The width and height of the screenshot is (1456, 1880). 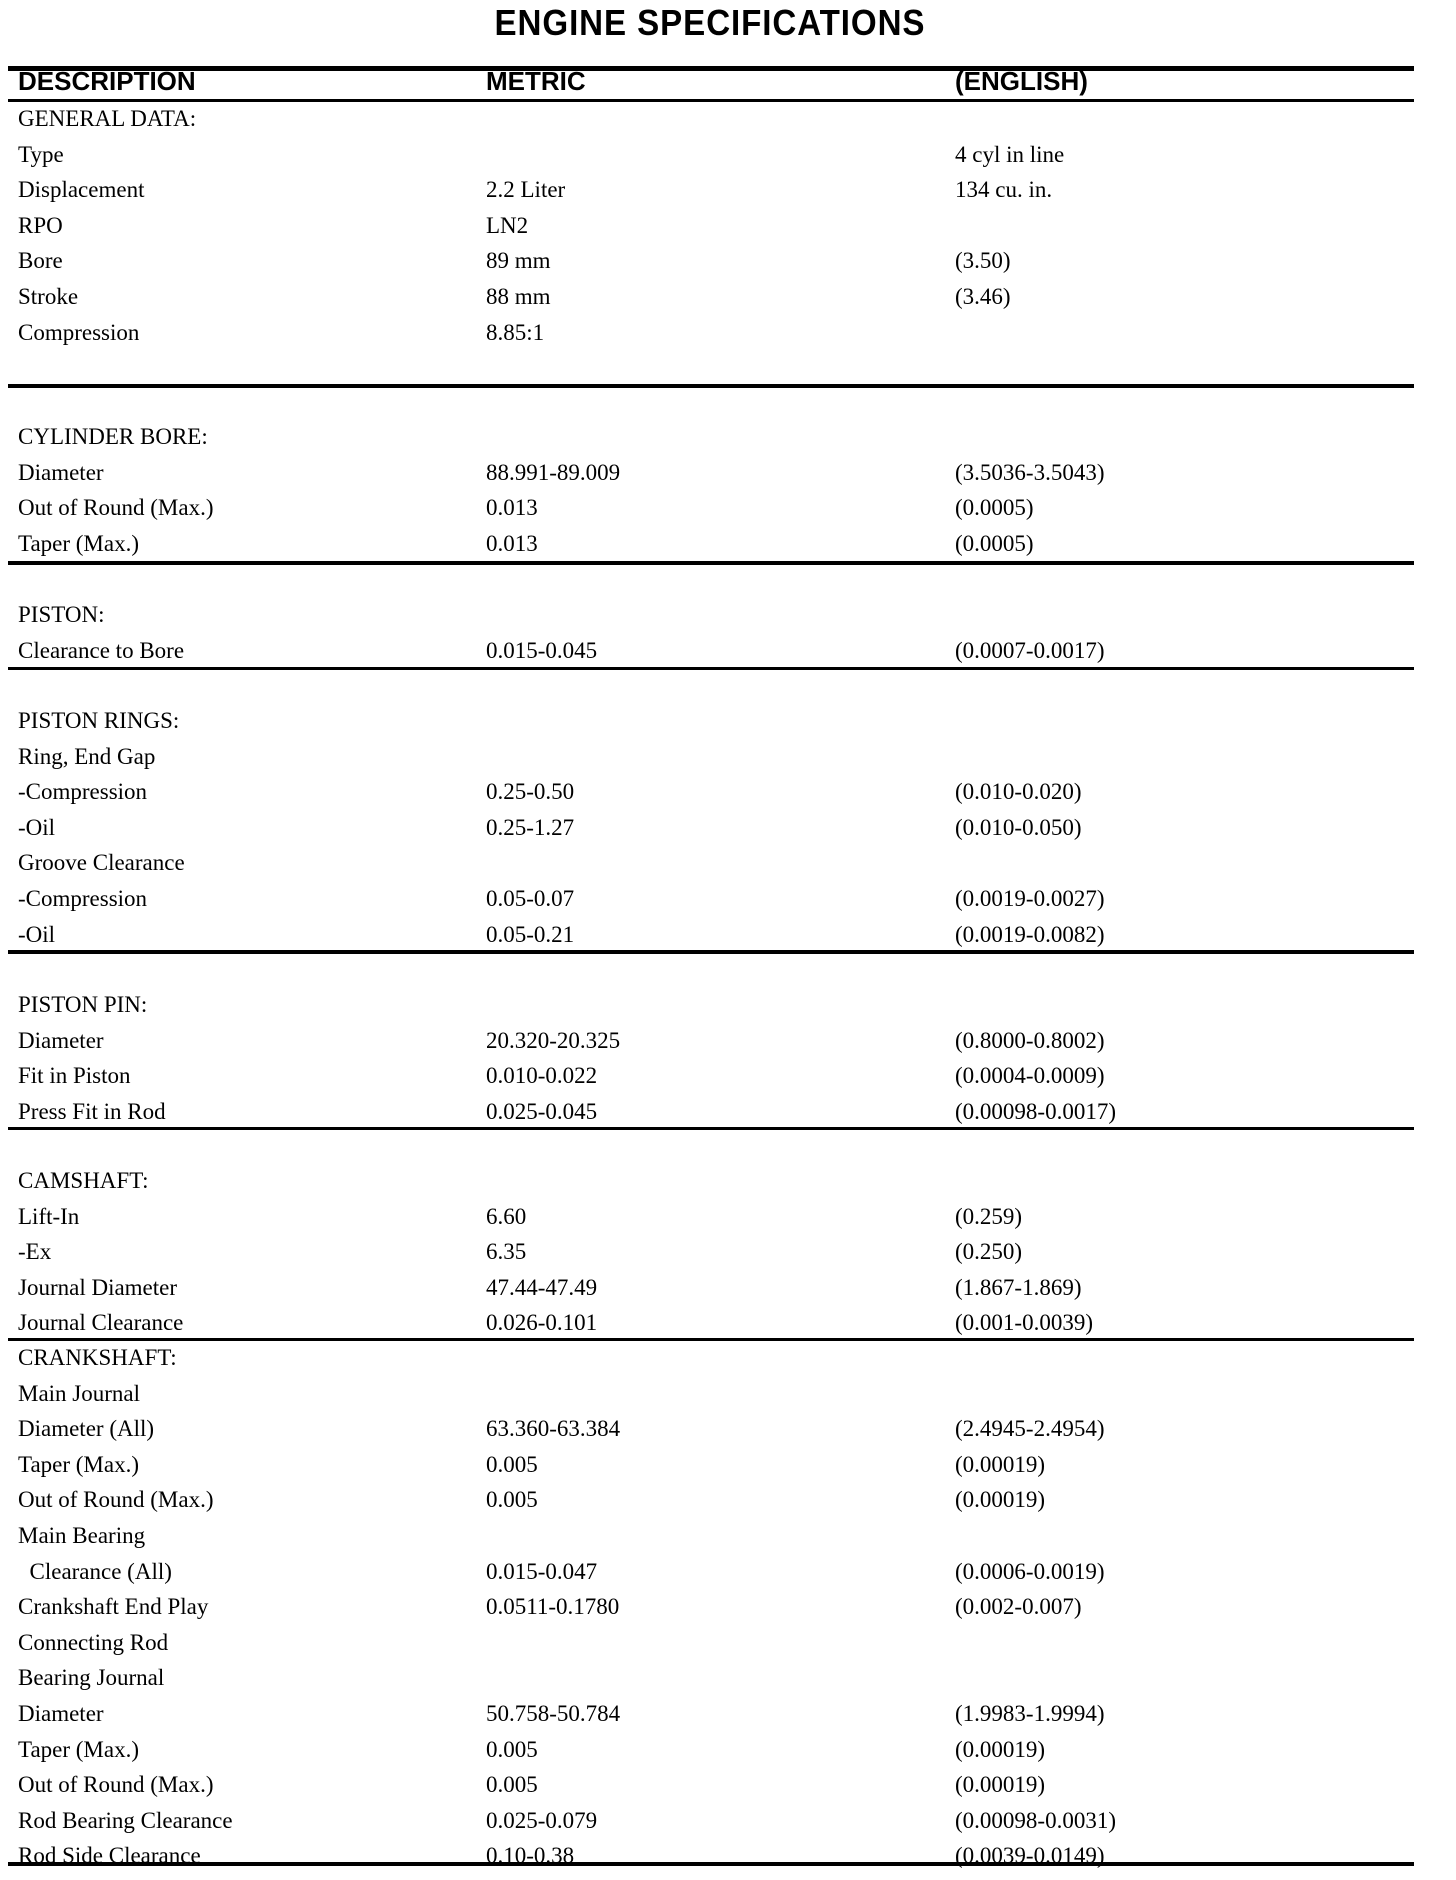 I want to click on cell-description: Compression, so click(x=79, y=332).